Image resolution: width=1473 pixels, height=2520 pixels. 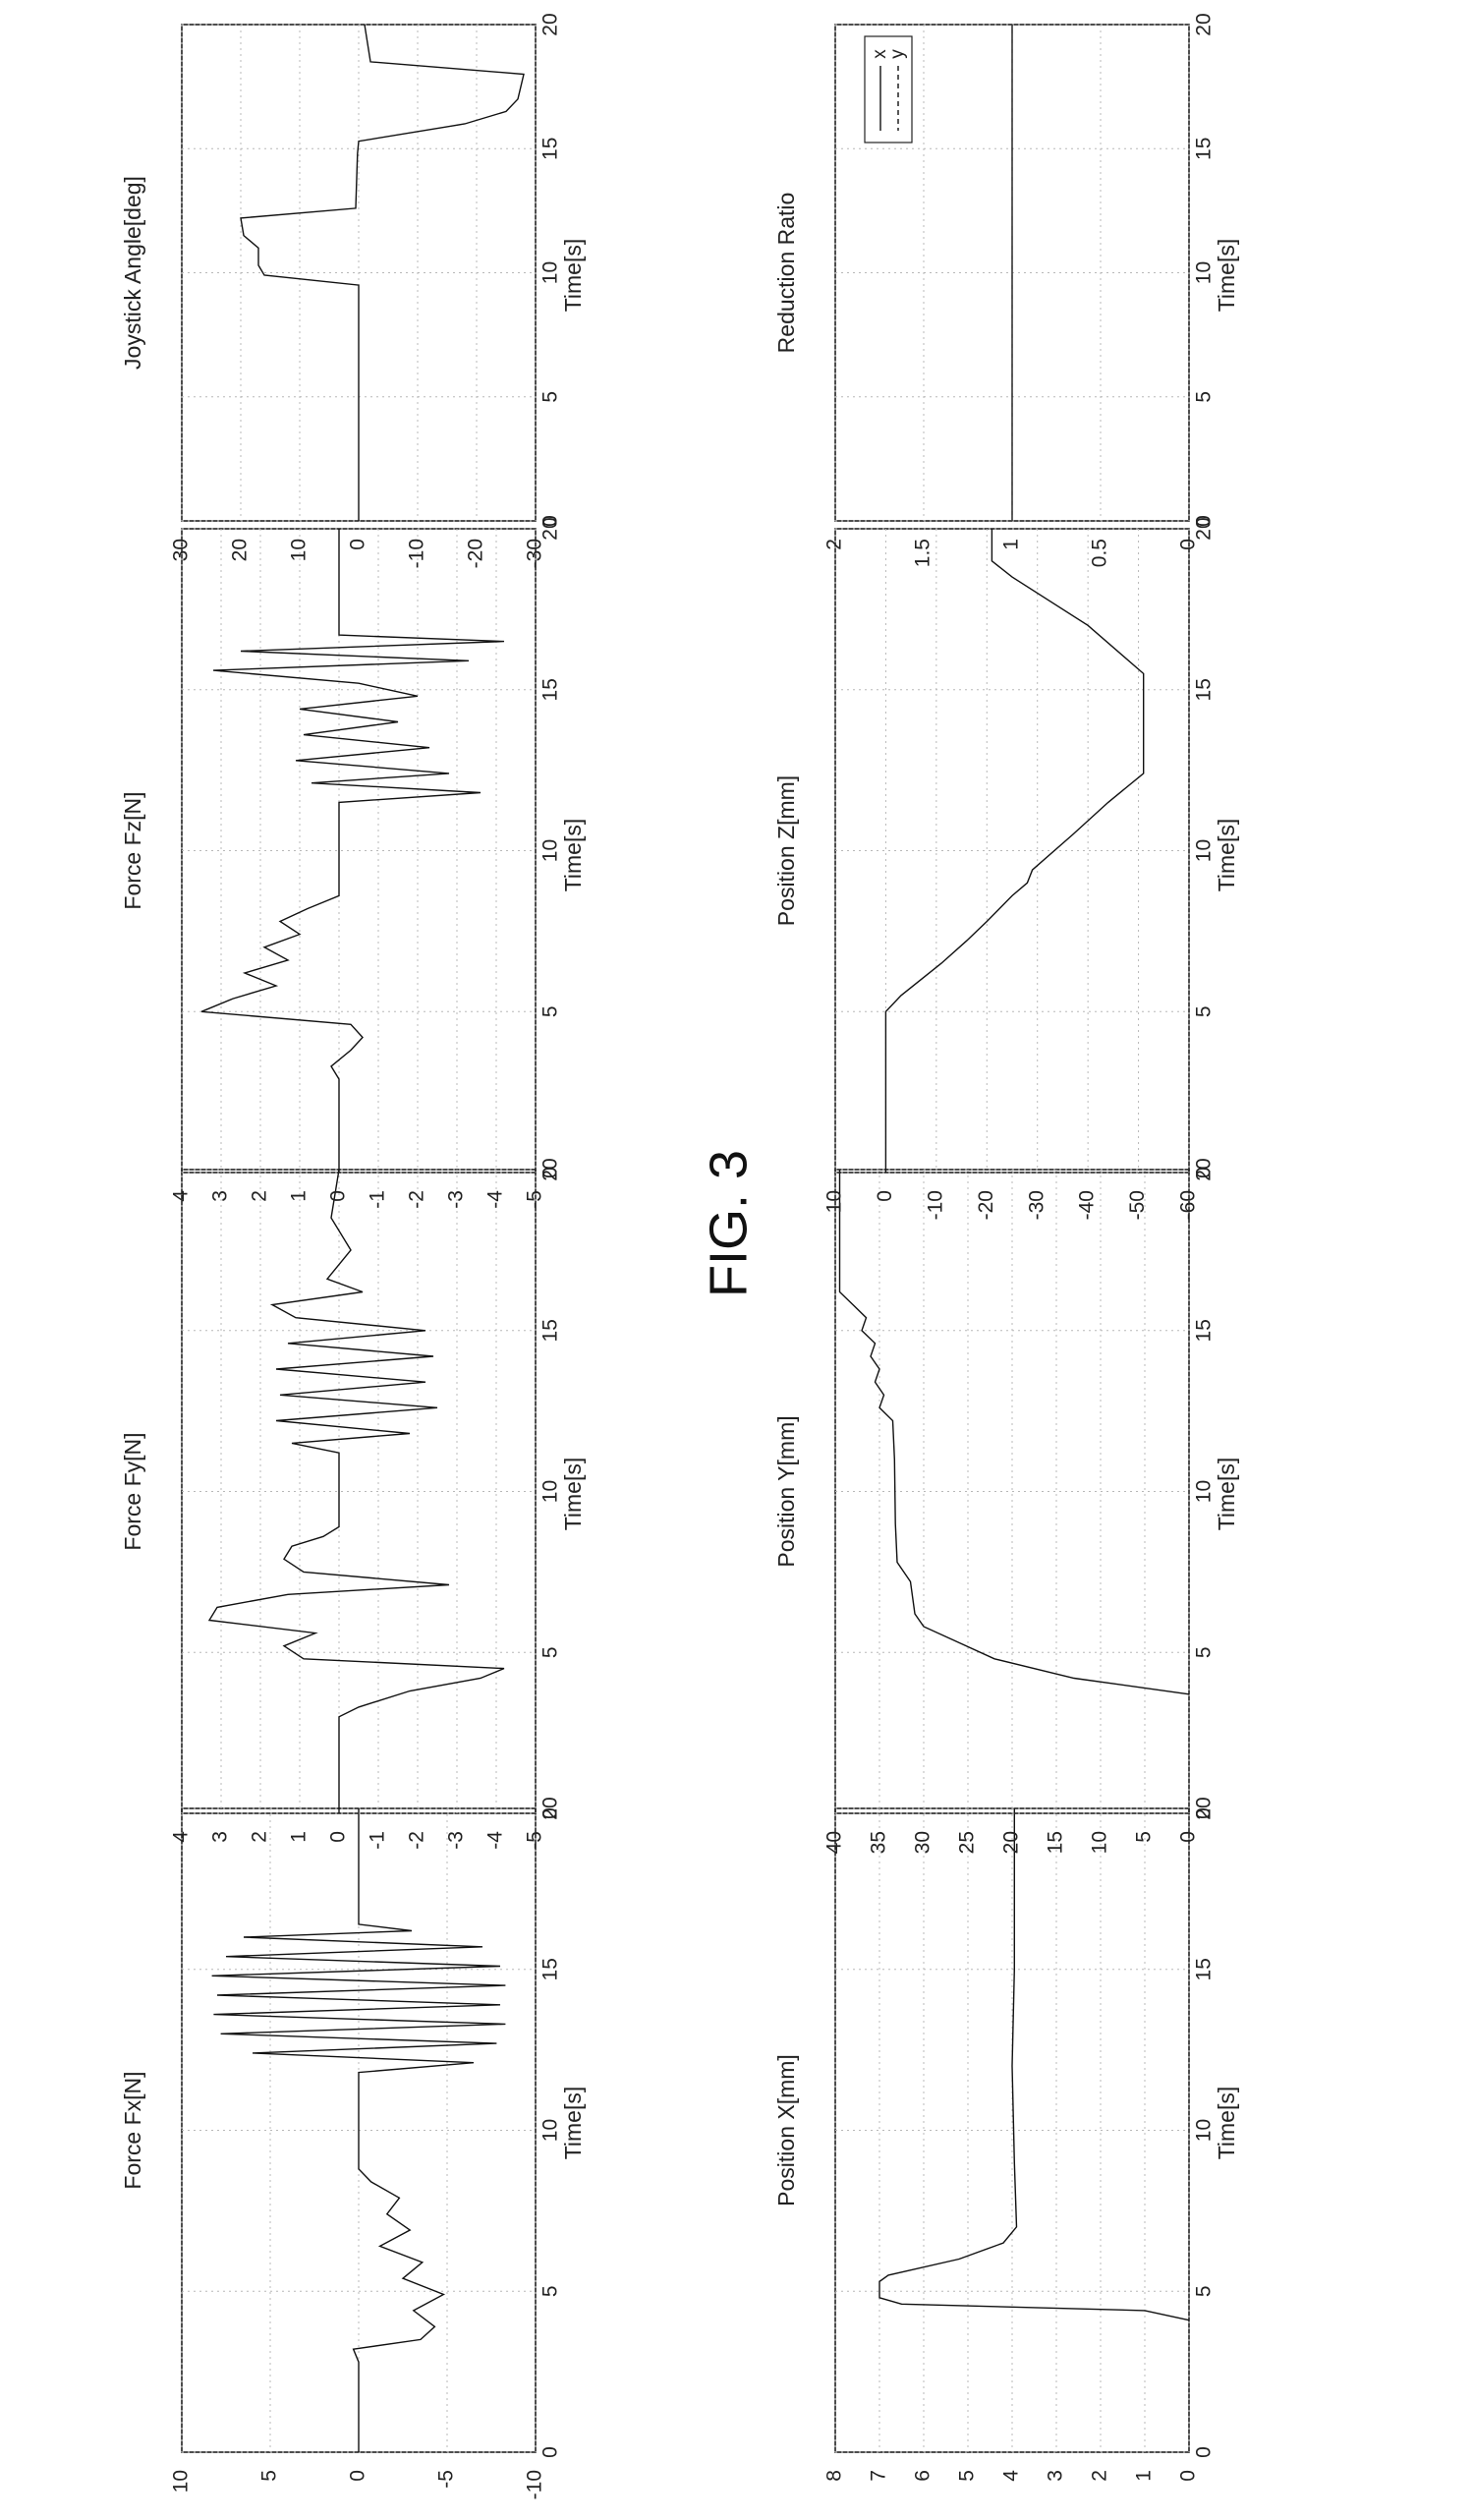 I want to click on y-tick-label: -40, so click(x=1087, y=1205).